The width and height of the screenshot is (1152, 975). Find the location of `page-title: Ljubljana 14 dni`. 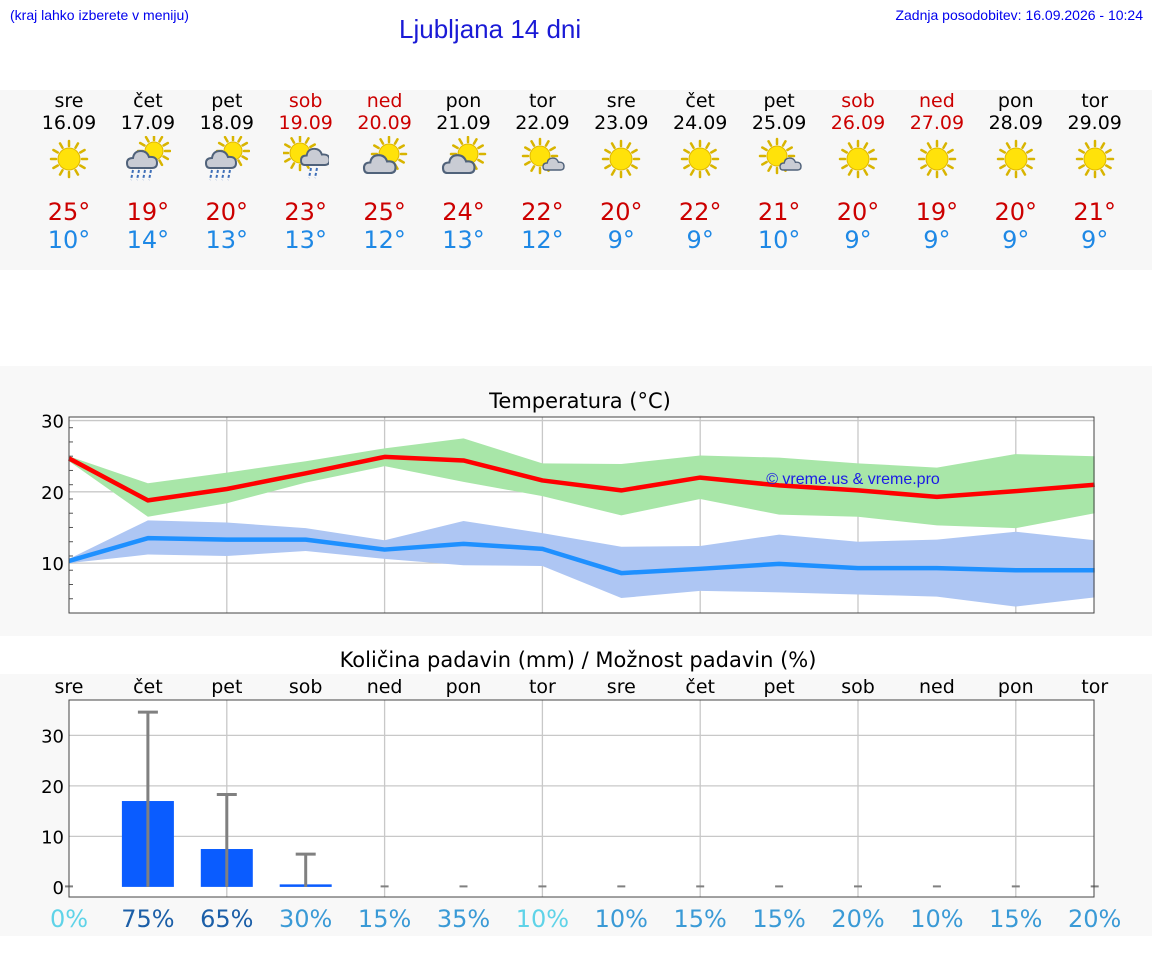

page-title: Ljubljana 14 dni is located at coordinates (490, 29).